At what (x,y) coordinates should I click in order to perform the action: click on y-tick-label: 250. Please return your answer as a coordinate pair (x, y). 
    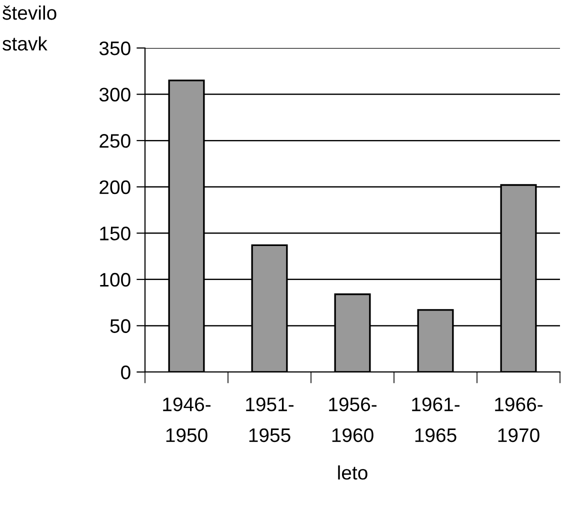
    Looking at the image, I should click on (115, 141).